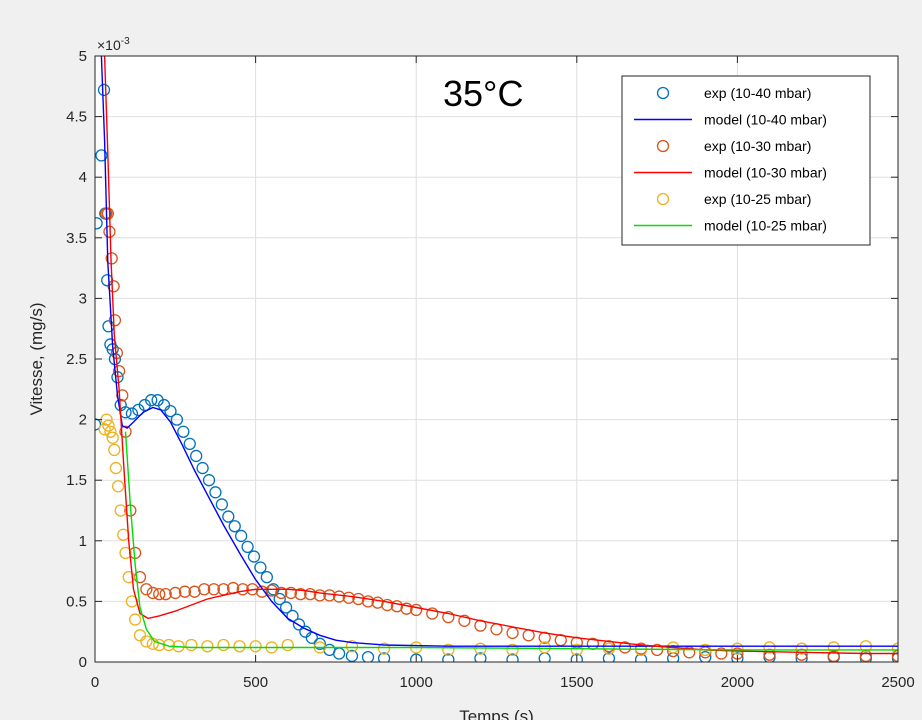 The width and height of the screenshot is (922, 720). What do you see at coordinates (897, 682) in the screenshot?
I see `x-tick-label: 2500` at bounding box center [897, 682].